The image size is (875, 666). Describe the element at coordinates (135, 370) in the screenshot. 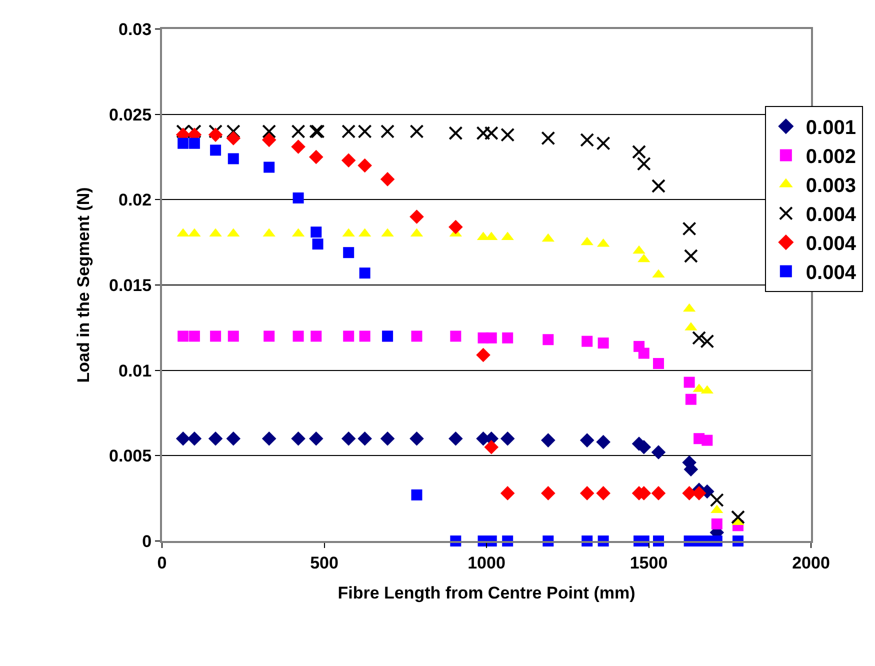

I see `y-tick-label: 0.01` at that location.